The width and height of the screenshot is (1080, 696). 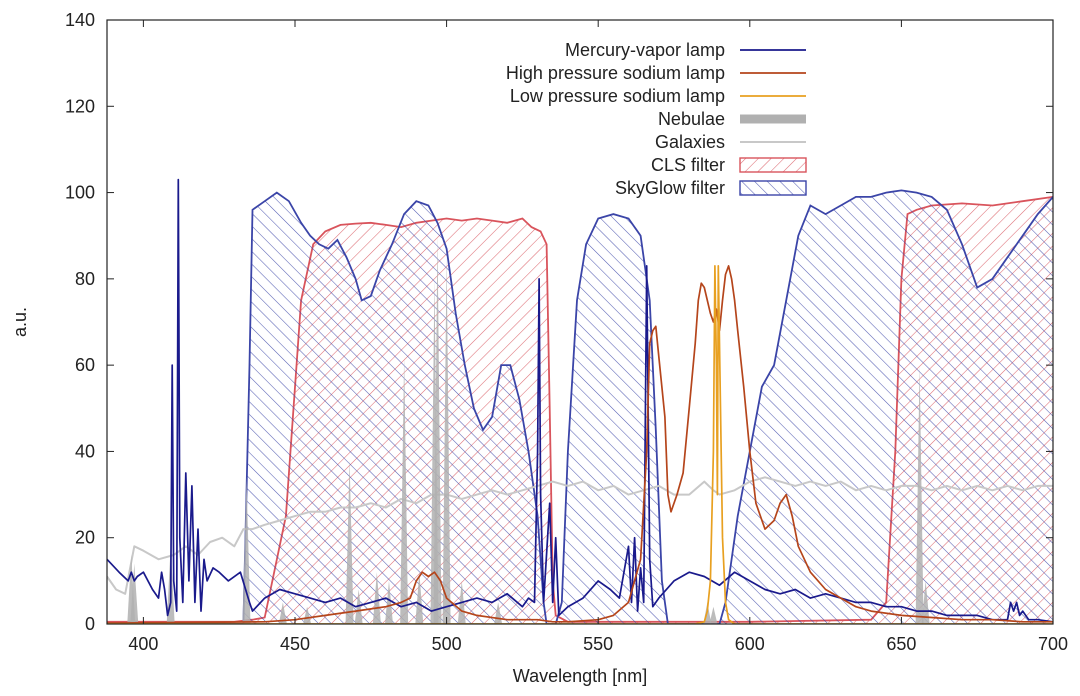 I want to click on legend-label: SkyGlow filter, so click(x=670, y=188).